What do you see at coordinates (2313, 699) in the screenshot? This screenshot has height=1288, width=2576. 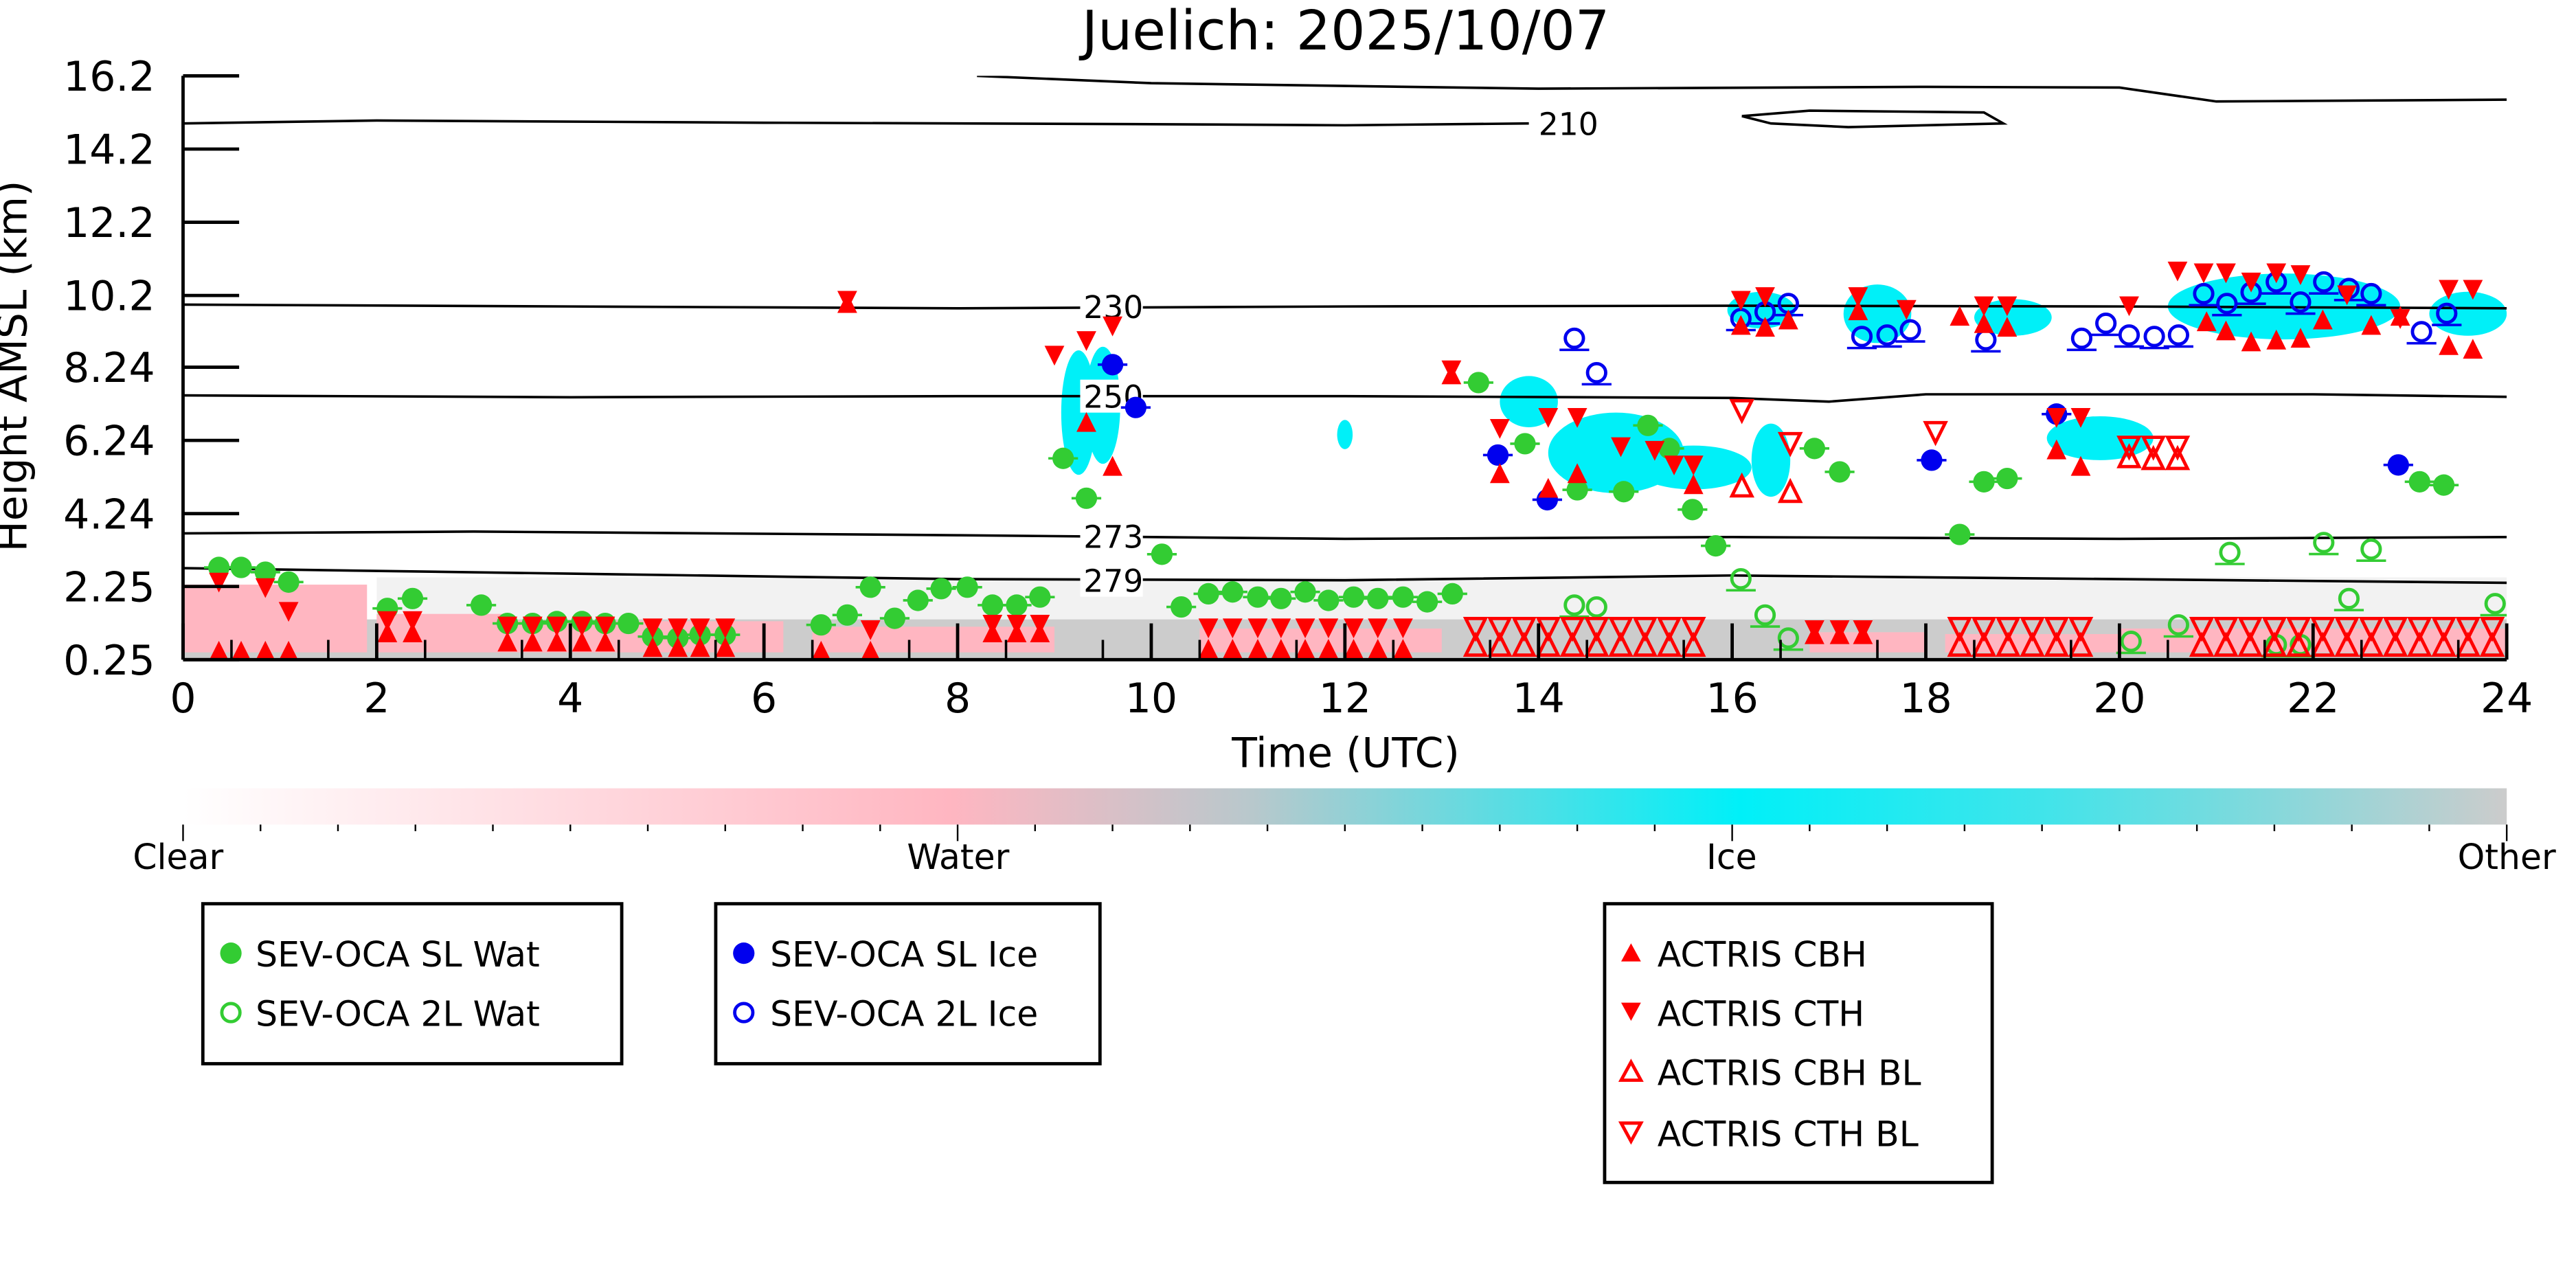 I see `x-tick-label: 22` at bounding box center [2313, 699].